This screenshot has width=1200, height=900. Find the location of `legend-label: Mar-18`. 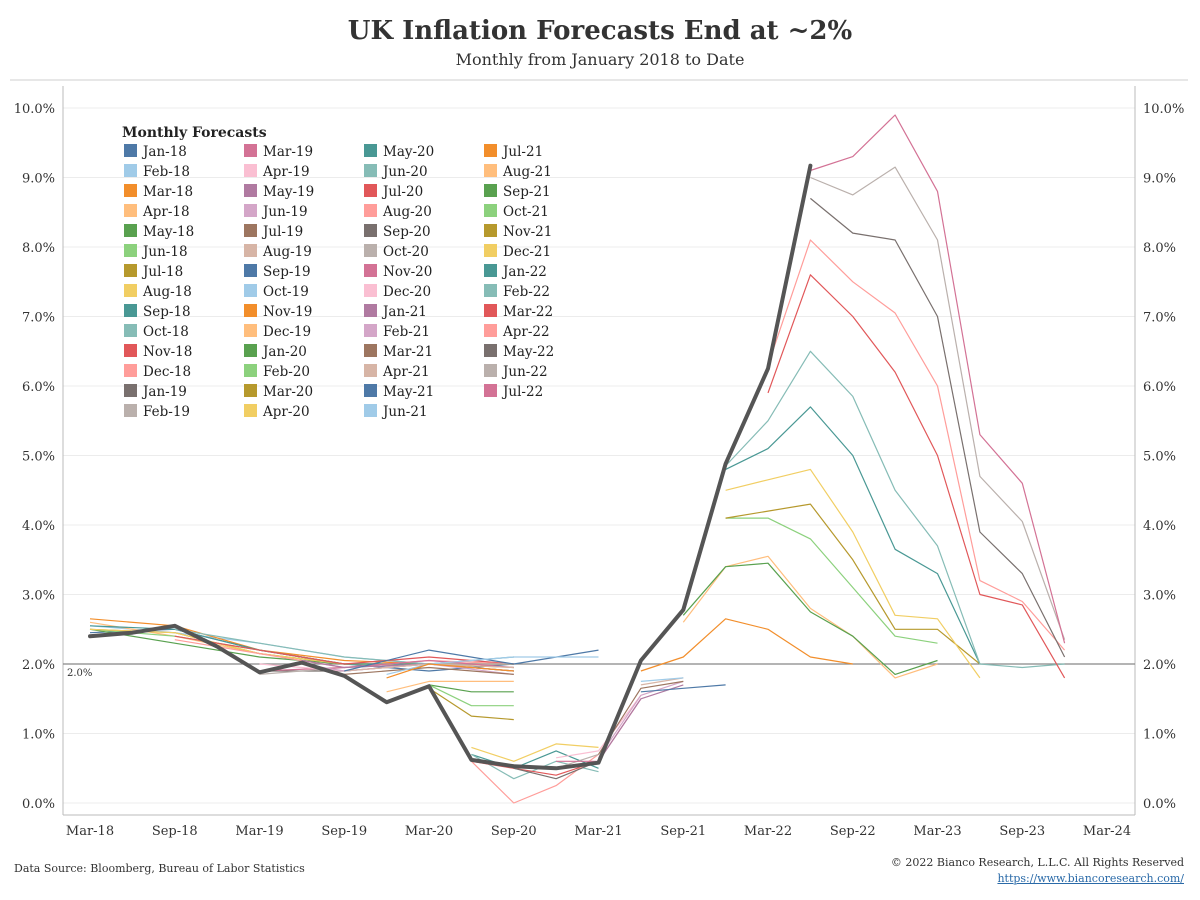

legend-label: Mar-18 is located at coordinates (168, 192).